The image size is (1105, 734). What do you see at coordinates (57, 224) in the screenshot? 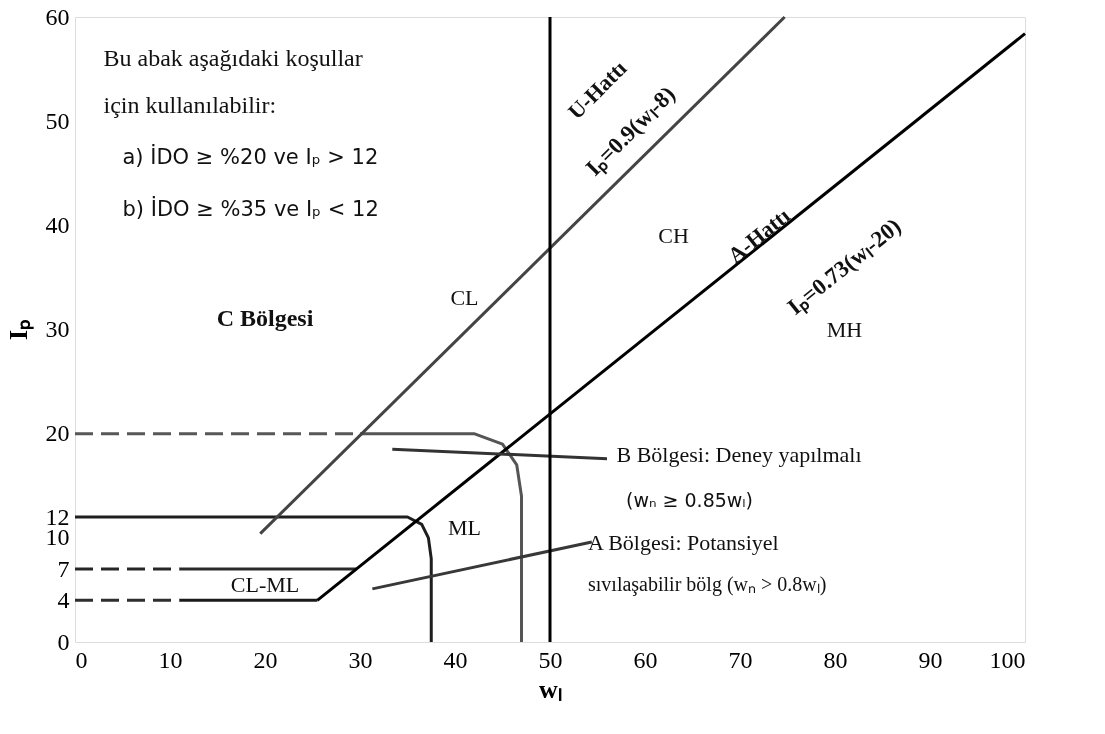
I see `y-tick-label: 40` at bounding box center [57, 224].